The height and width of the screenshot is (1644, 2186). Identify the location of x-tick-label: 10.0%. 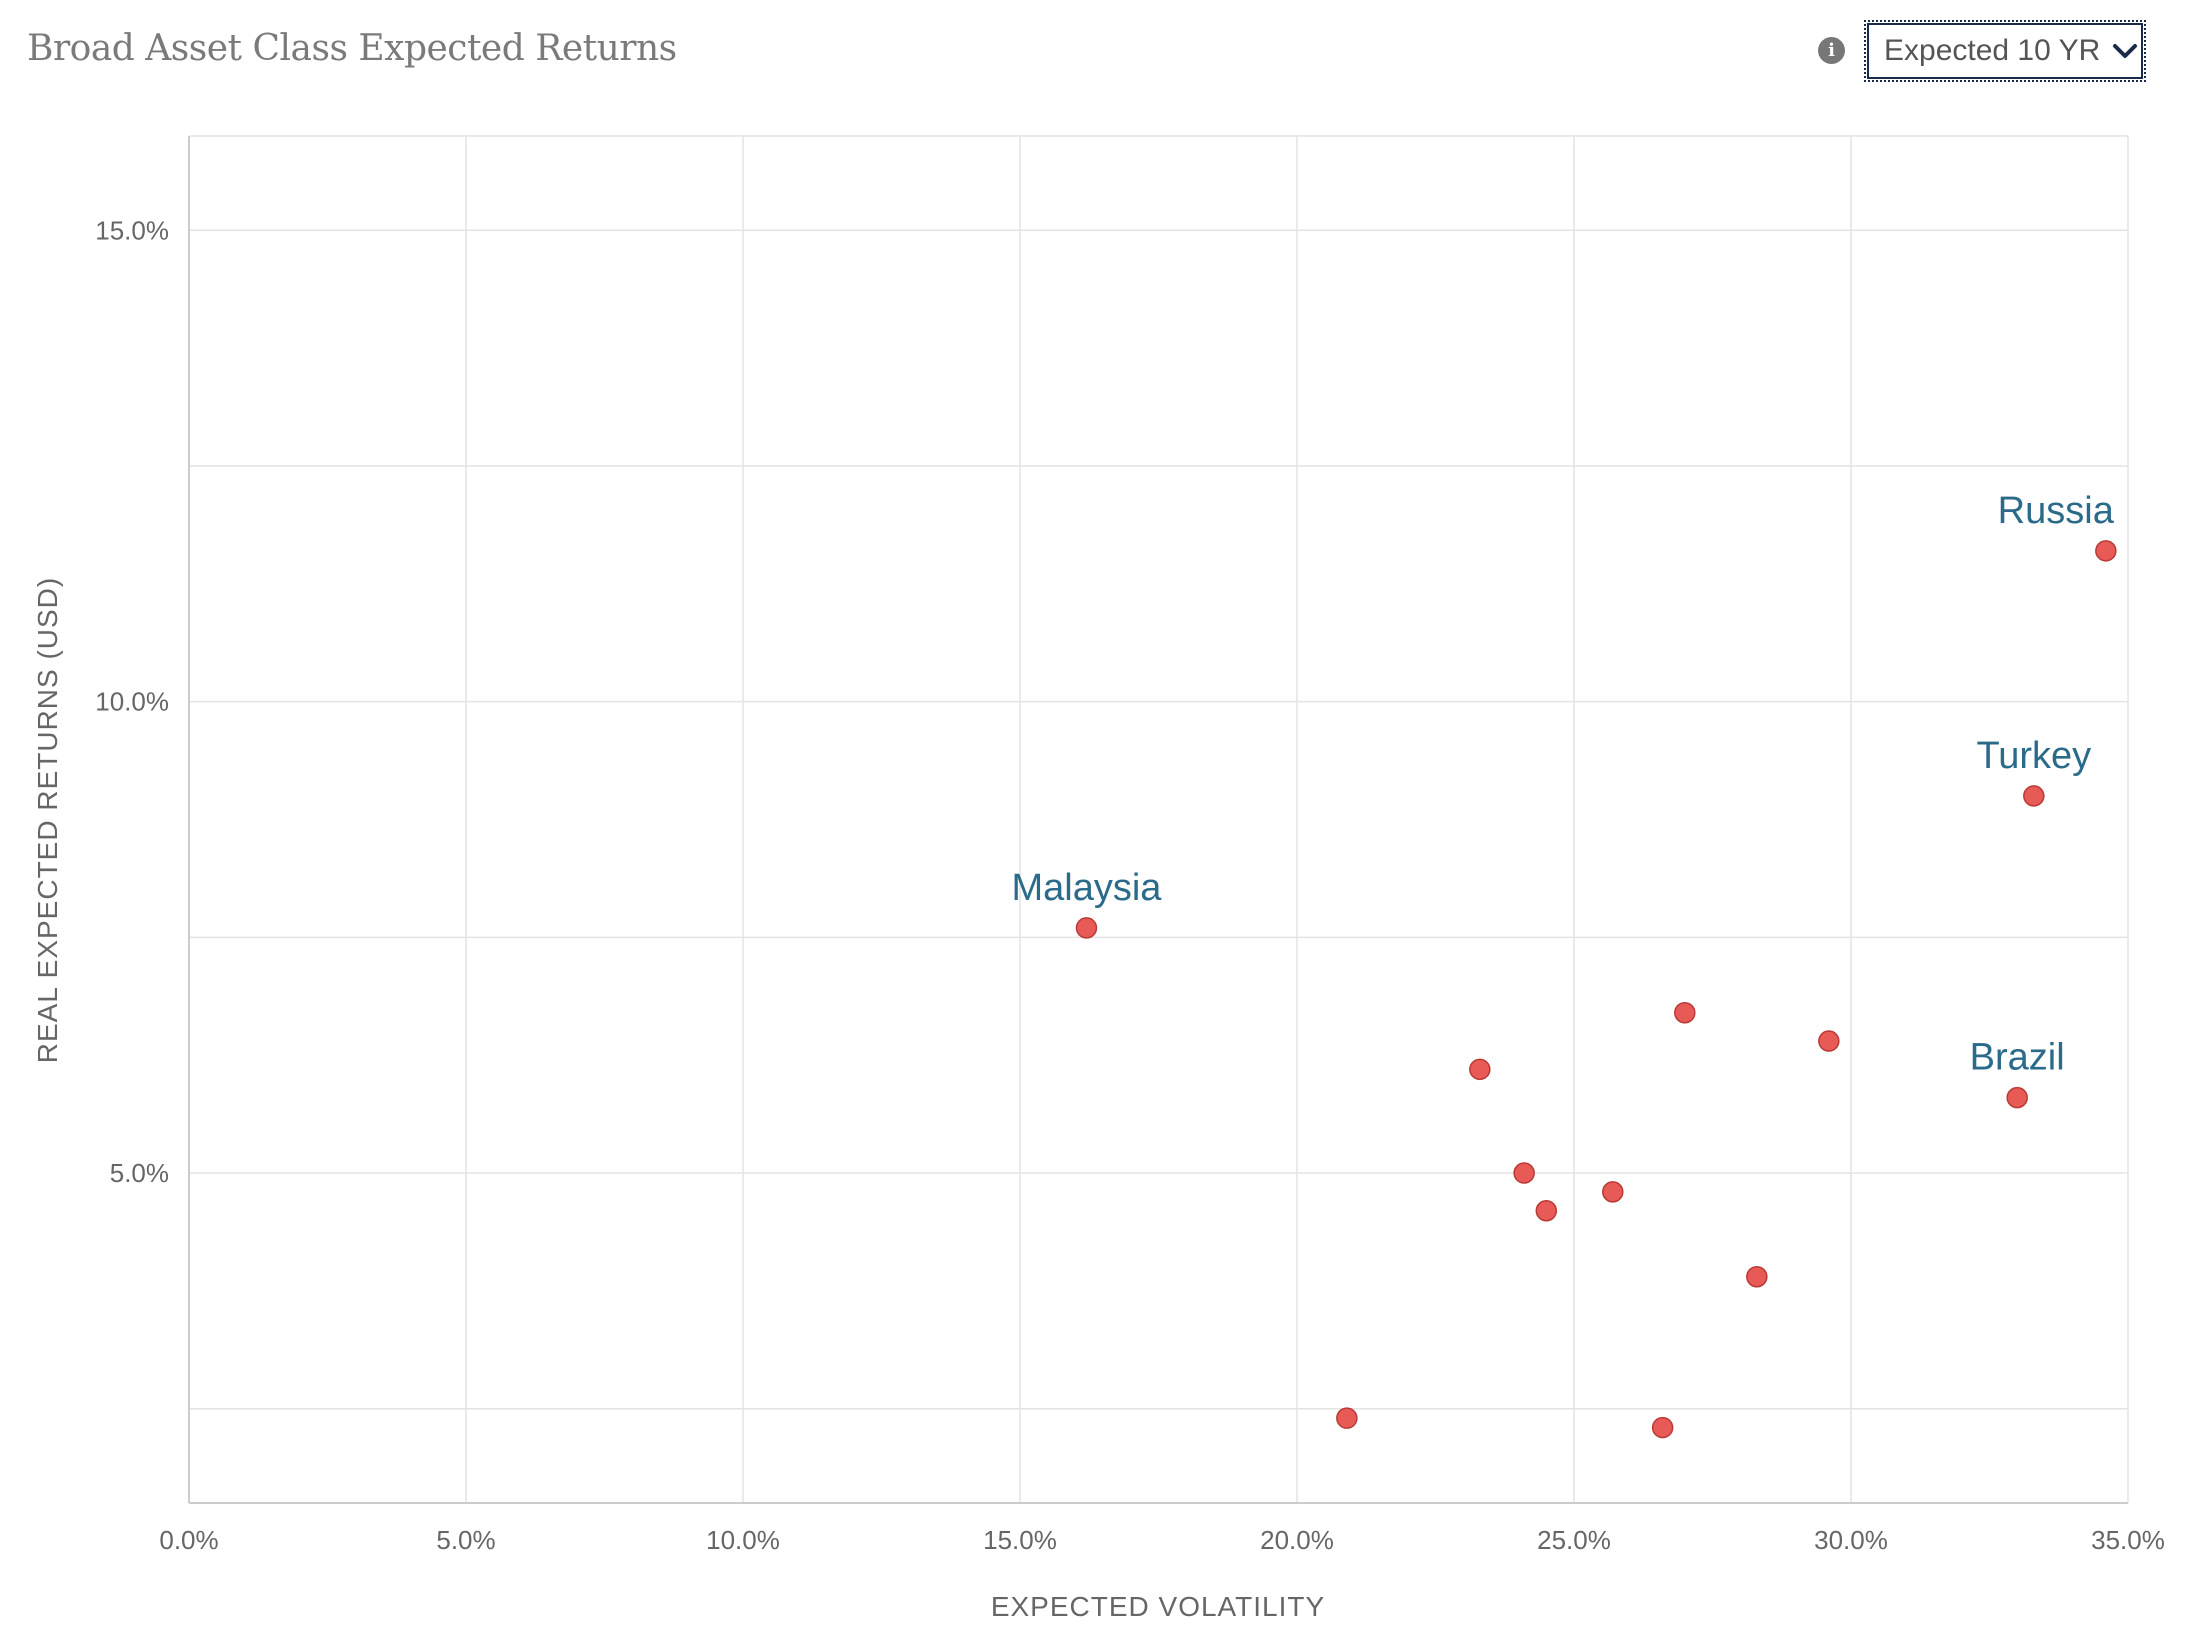
(743, 1540).